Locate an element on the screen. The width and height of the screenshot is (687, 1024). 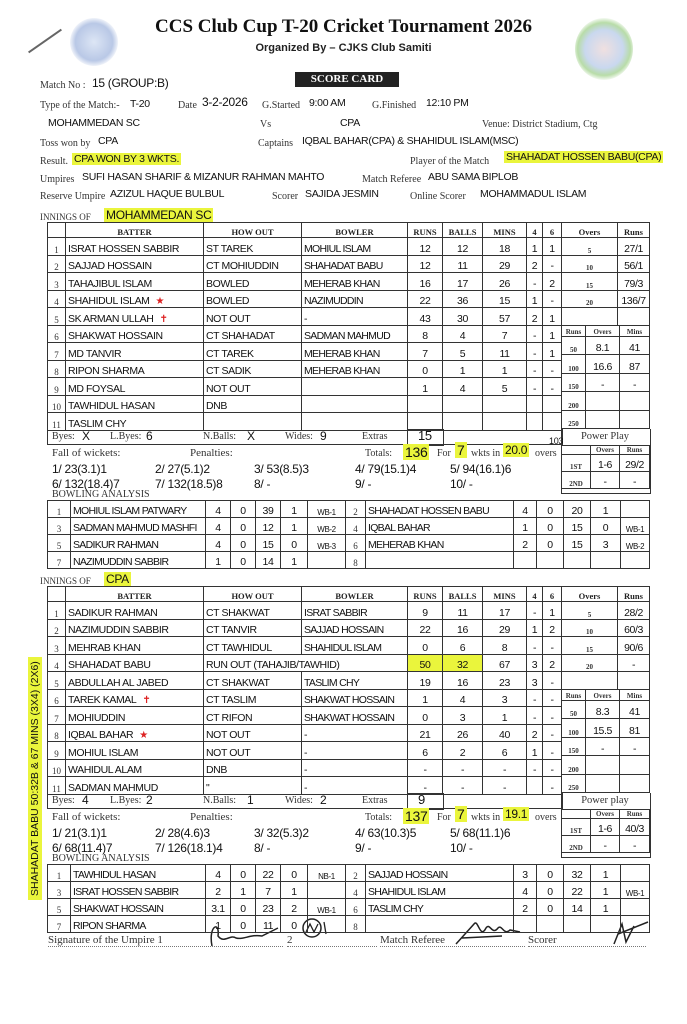
fall-of-wicket: 7/ 126(18.1)4 is located at coordinates (189, 848).